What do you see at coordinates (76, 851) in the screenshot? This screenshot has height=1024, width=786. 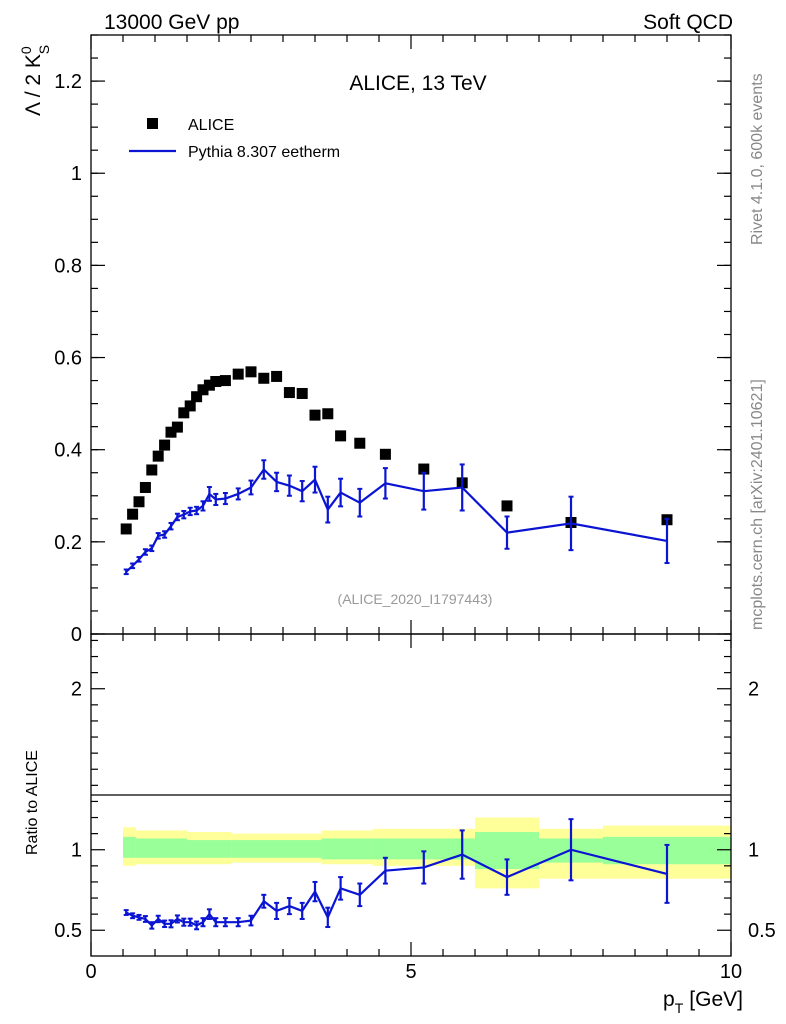 I see `ratio-y-tick-label: 1` at bounding box center [76, 851].